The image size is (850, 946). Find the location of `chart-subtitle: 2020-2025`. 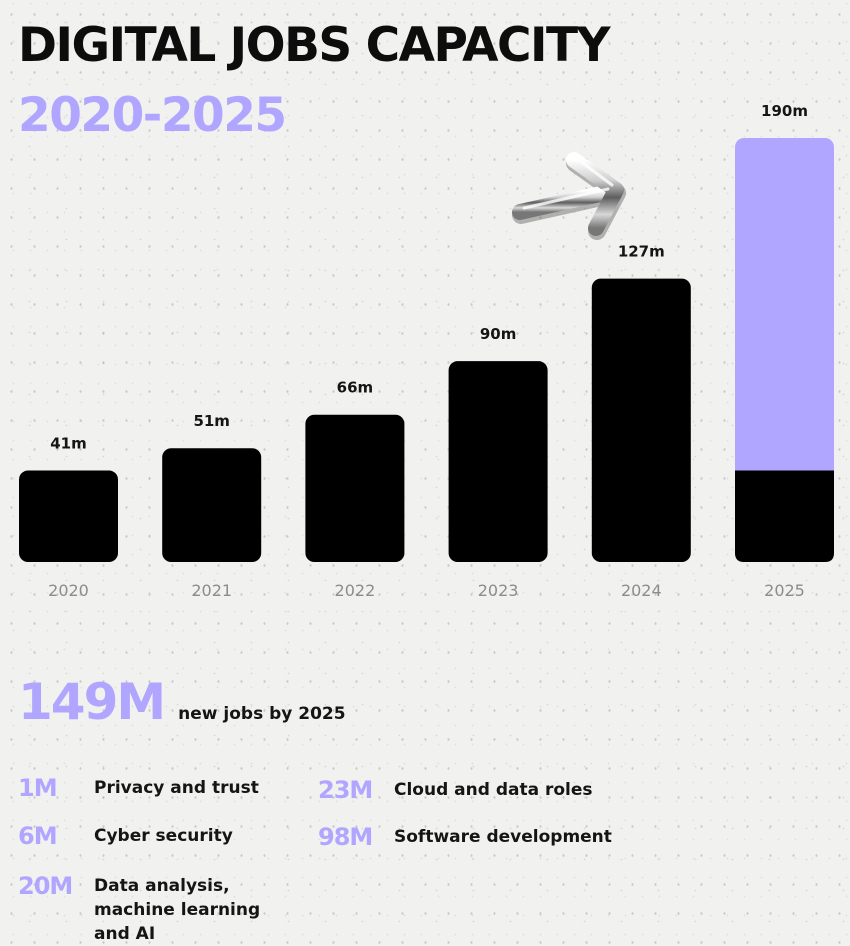

chart-subtitle: 2020-2025 is located at coordinates (152, 115).